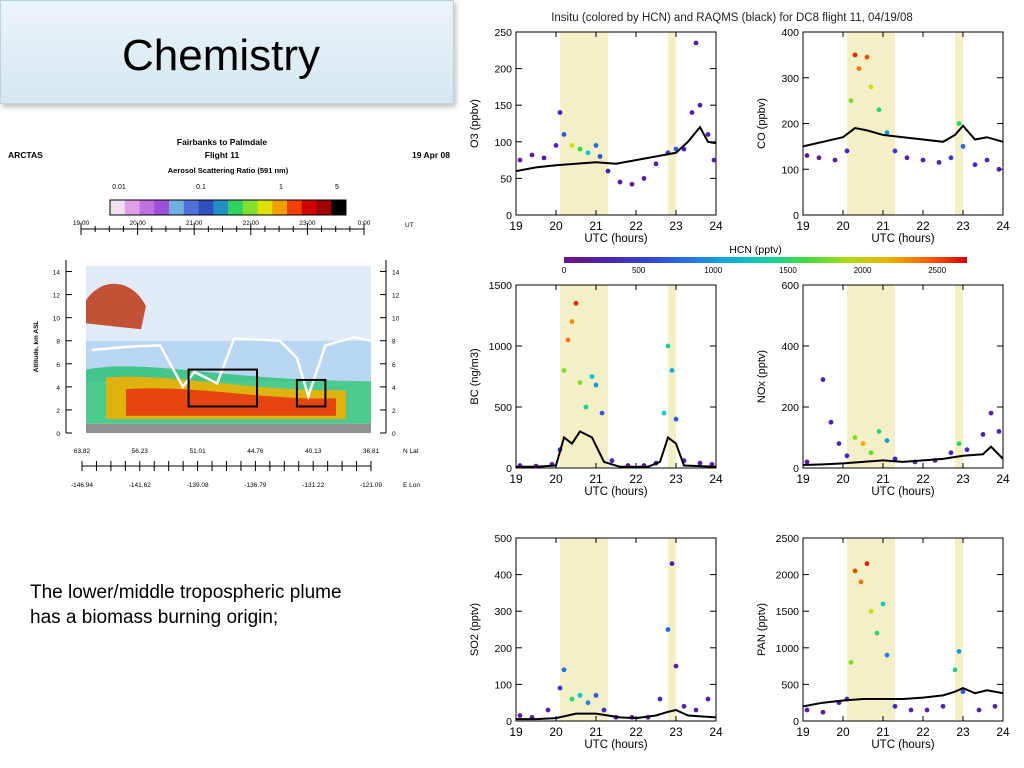 Image resolution: width=1024 pixels, height=768 pixels. Describe the element at coordinates (762, 629) in the screenshot. I see `y-axis-label: PAN (pptv)` at that location.